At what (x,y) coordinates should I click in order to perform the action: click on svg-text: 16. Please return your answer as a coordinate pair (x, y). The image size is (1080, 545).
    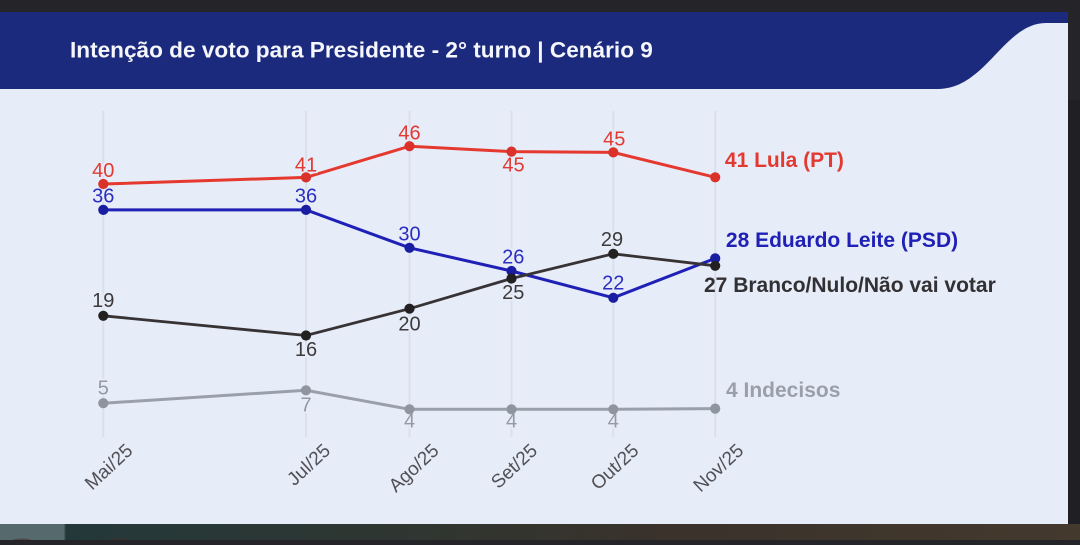
    Looking at the image, I should click on (306, 350).